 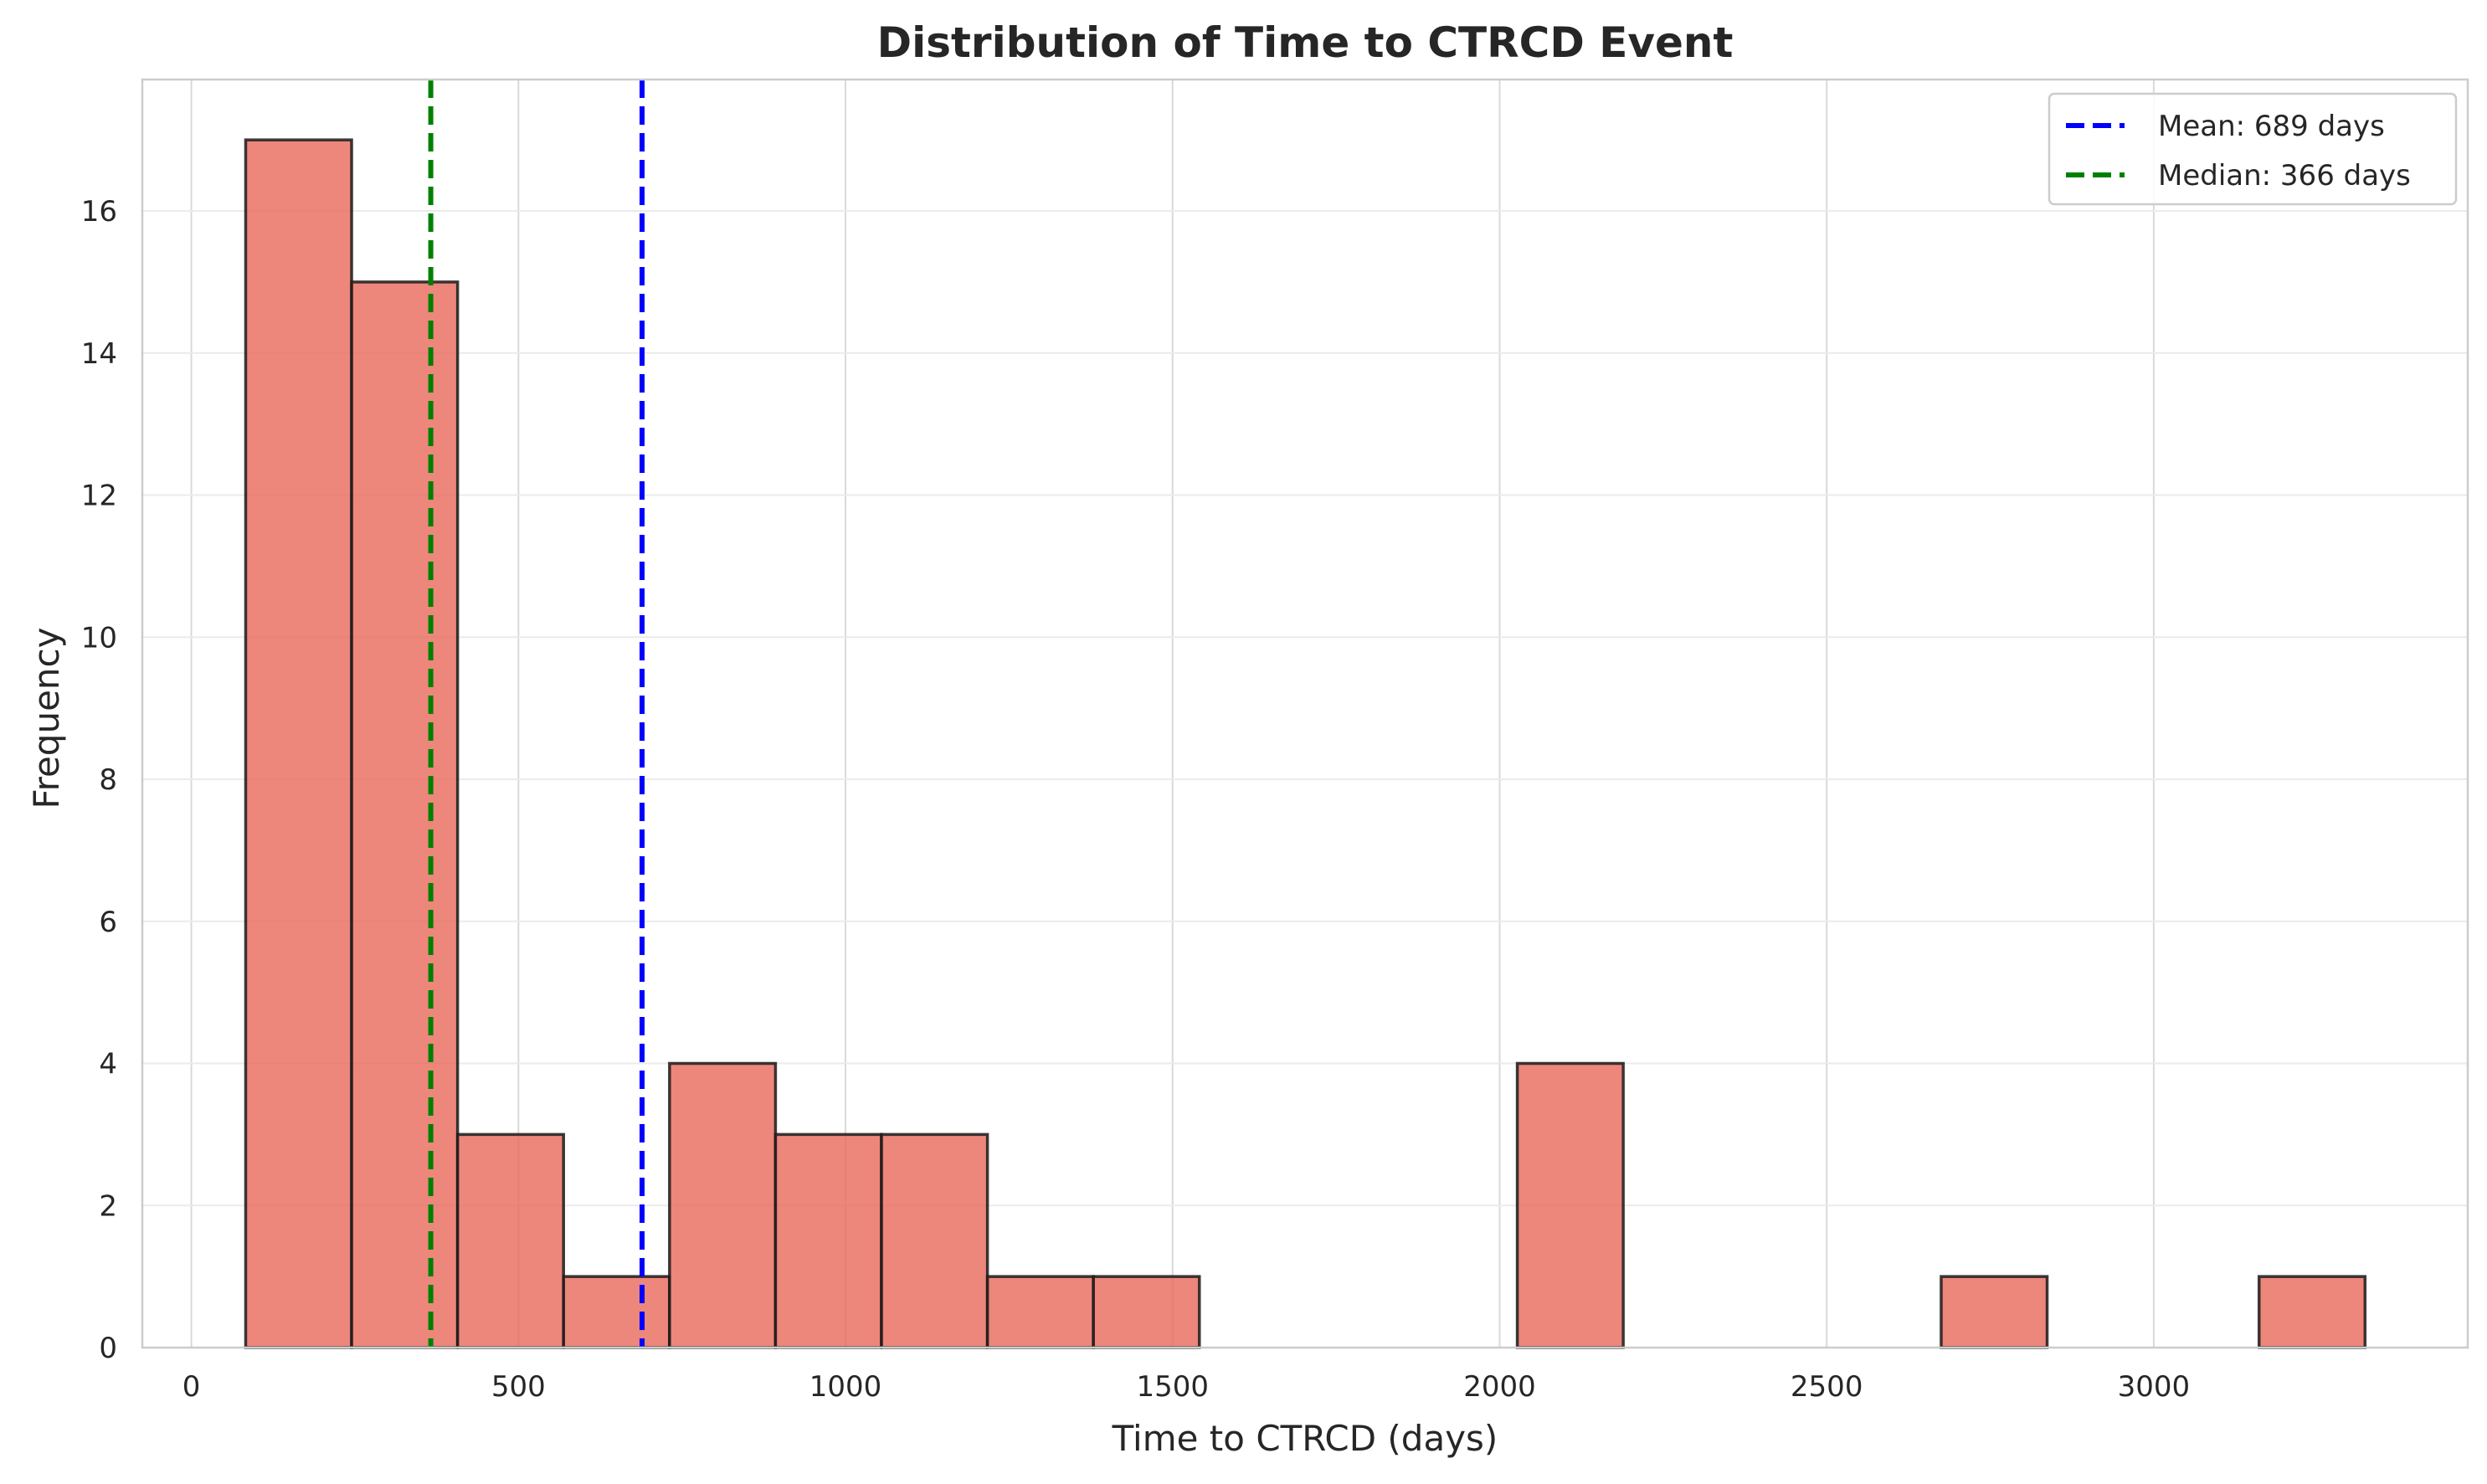 What do you see at coordinates (1305, 1438) in the screenshot?
I see `x-axis-label: Time to CTRCD (days)` at bounding box center [1305, 1438].